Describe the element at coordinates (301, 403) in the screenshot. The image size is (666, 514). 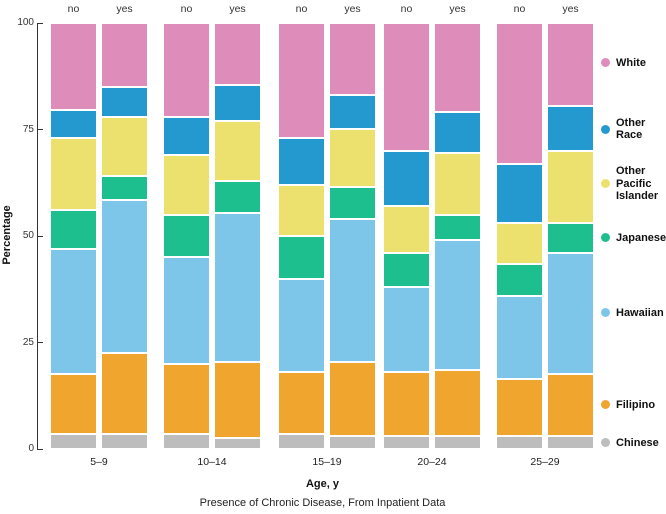
I see `bar-segment-filipino-15–19-no` at that location.